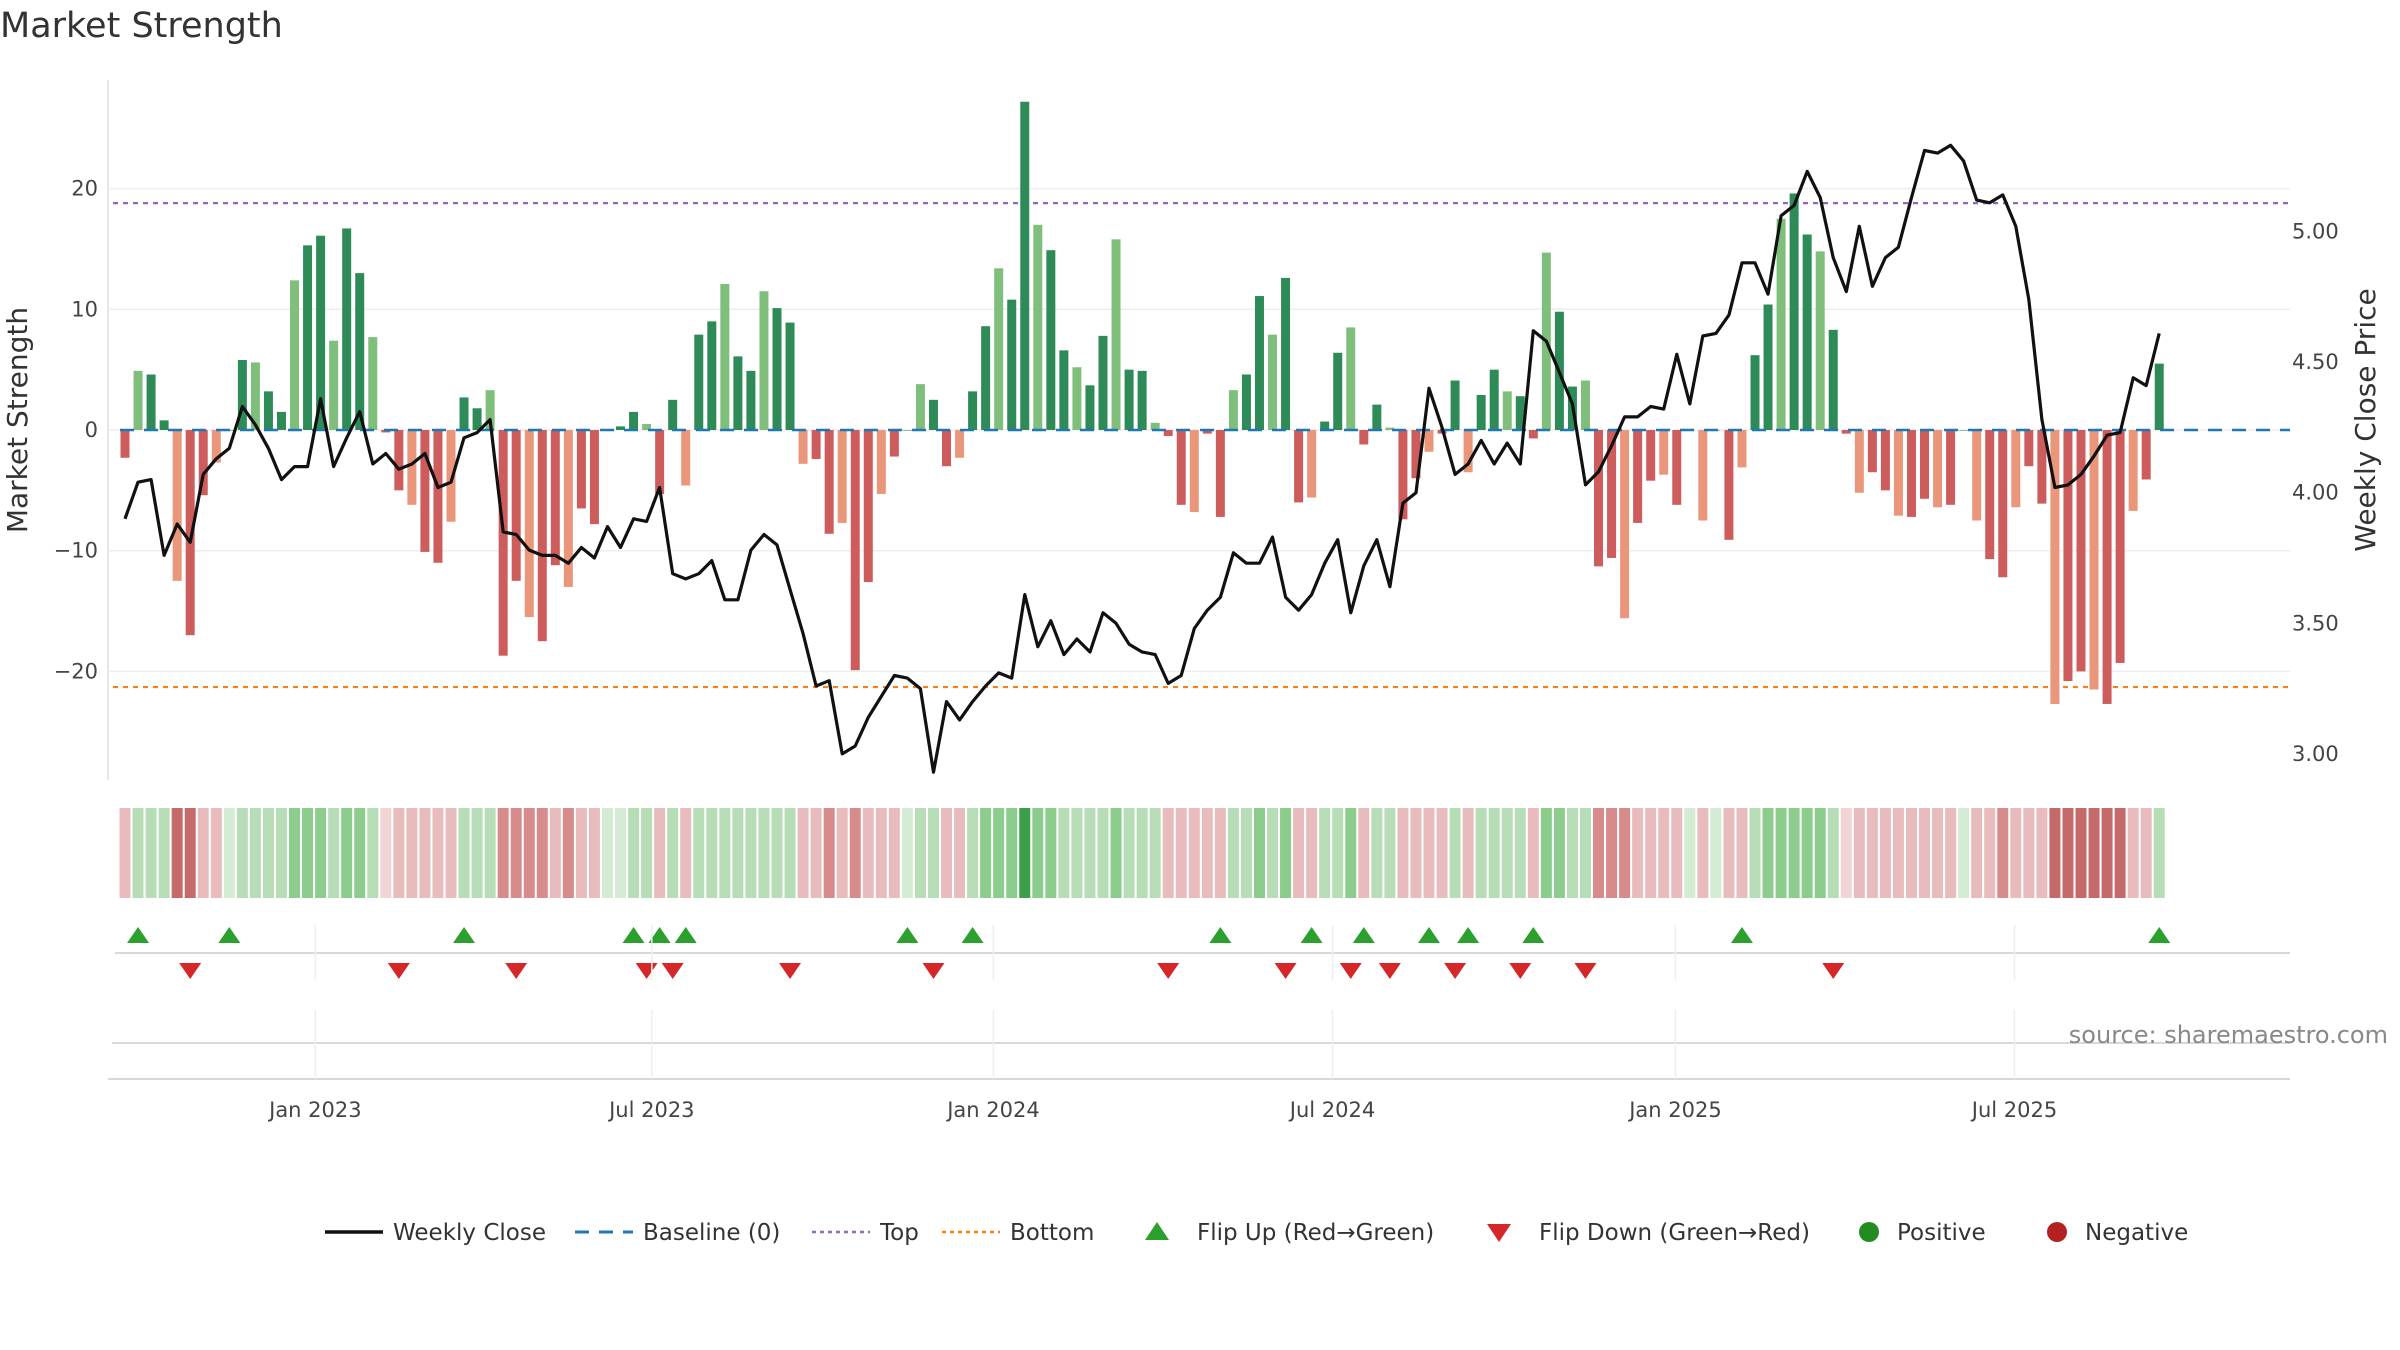  Describe the element at coordinates (84, 309) in the screenshot. I see `y-tick-label: 10` at that location.